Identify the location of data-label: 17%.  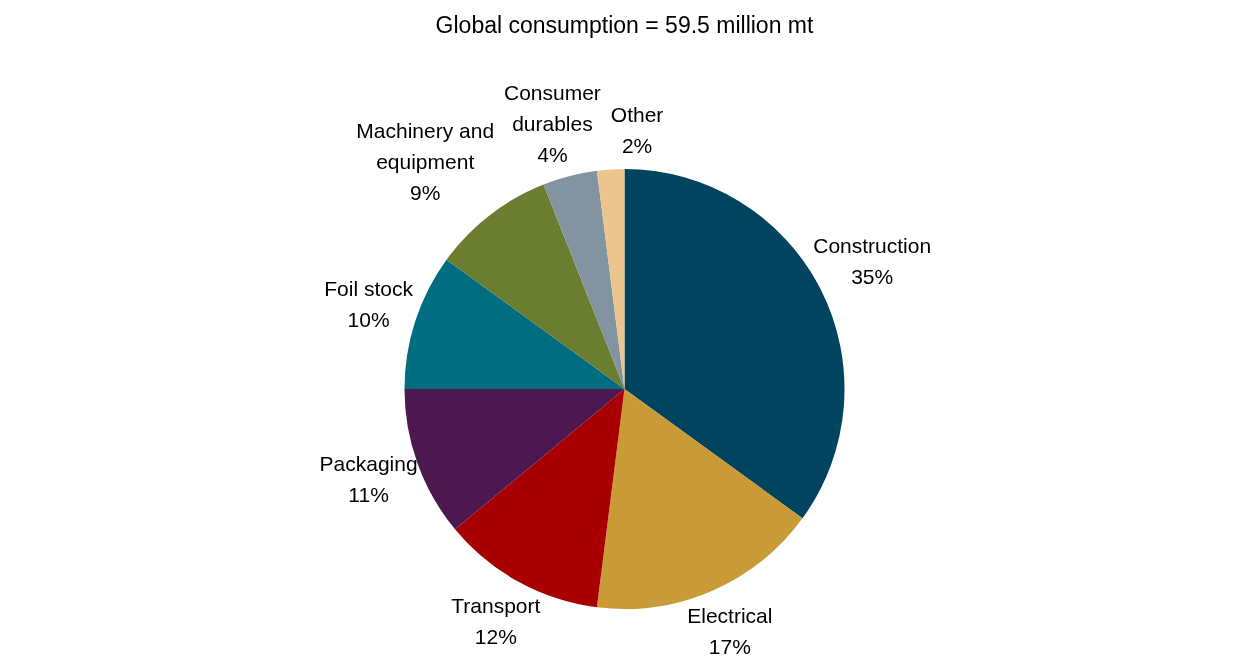
(729, 646).